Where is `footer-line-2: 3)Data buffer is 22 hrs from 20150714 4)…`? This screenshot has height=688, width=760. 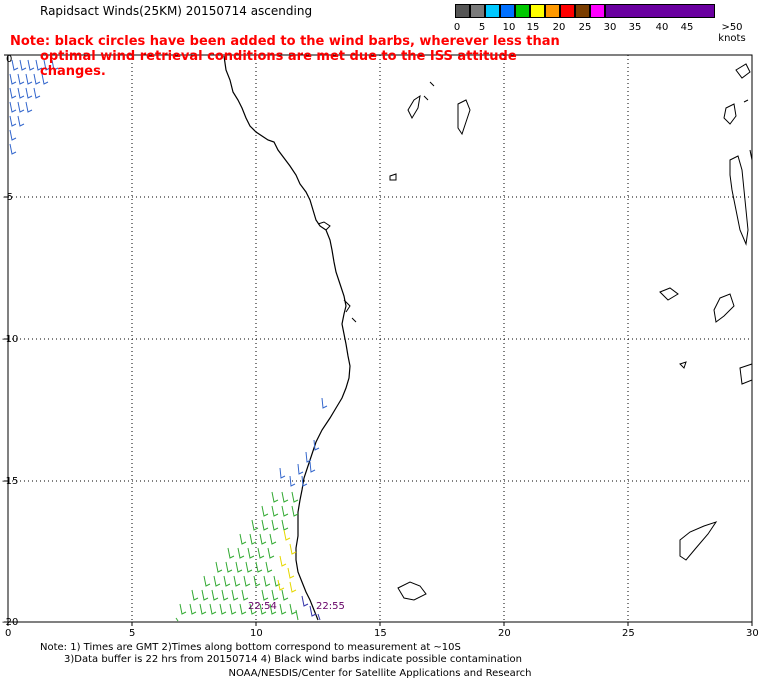
footer-line-2: 3)Data buffer is 22 hrs from 20150714 4)… is located at coordinates (293, 659).